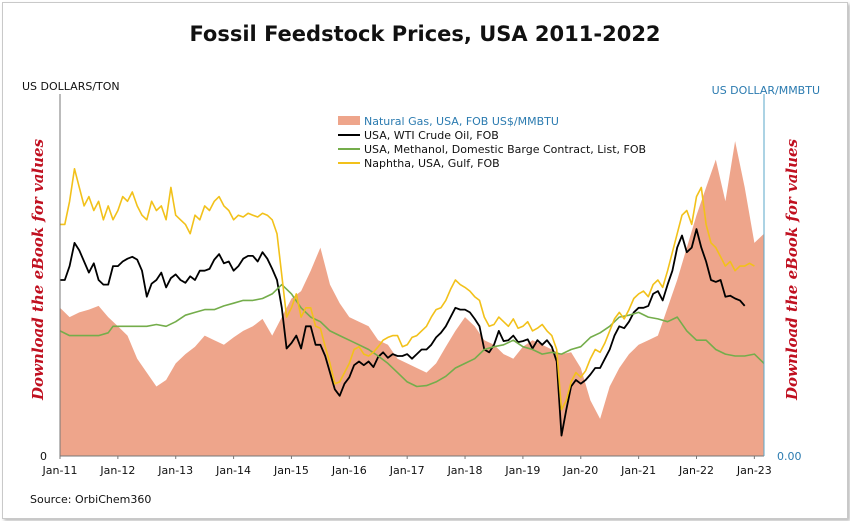  What do you see at coordinates (696, 470) in the screenshot?
I see `x-tick-label: Jan-22` at bounding box center [696, 470].